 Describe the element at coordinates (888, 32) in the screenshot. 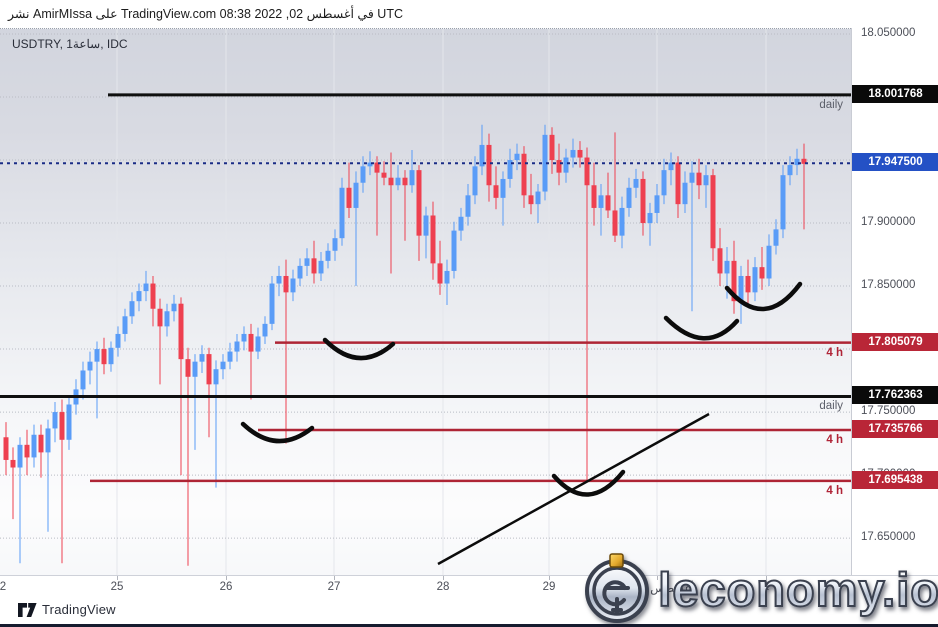

I see `price-axis-label: 18.050000` at that location.